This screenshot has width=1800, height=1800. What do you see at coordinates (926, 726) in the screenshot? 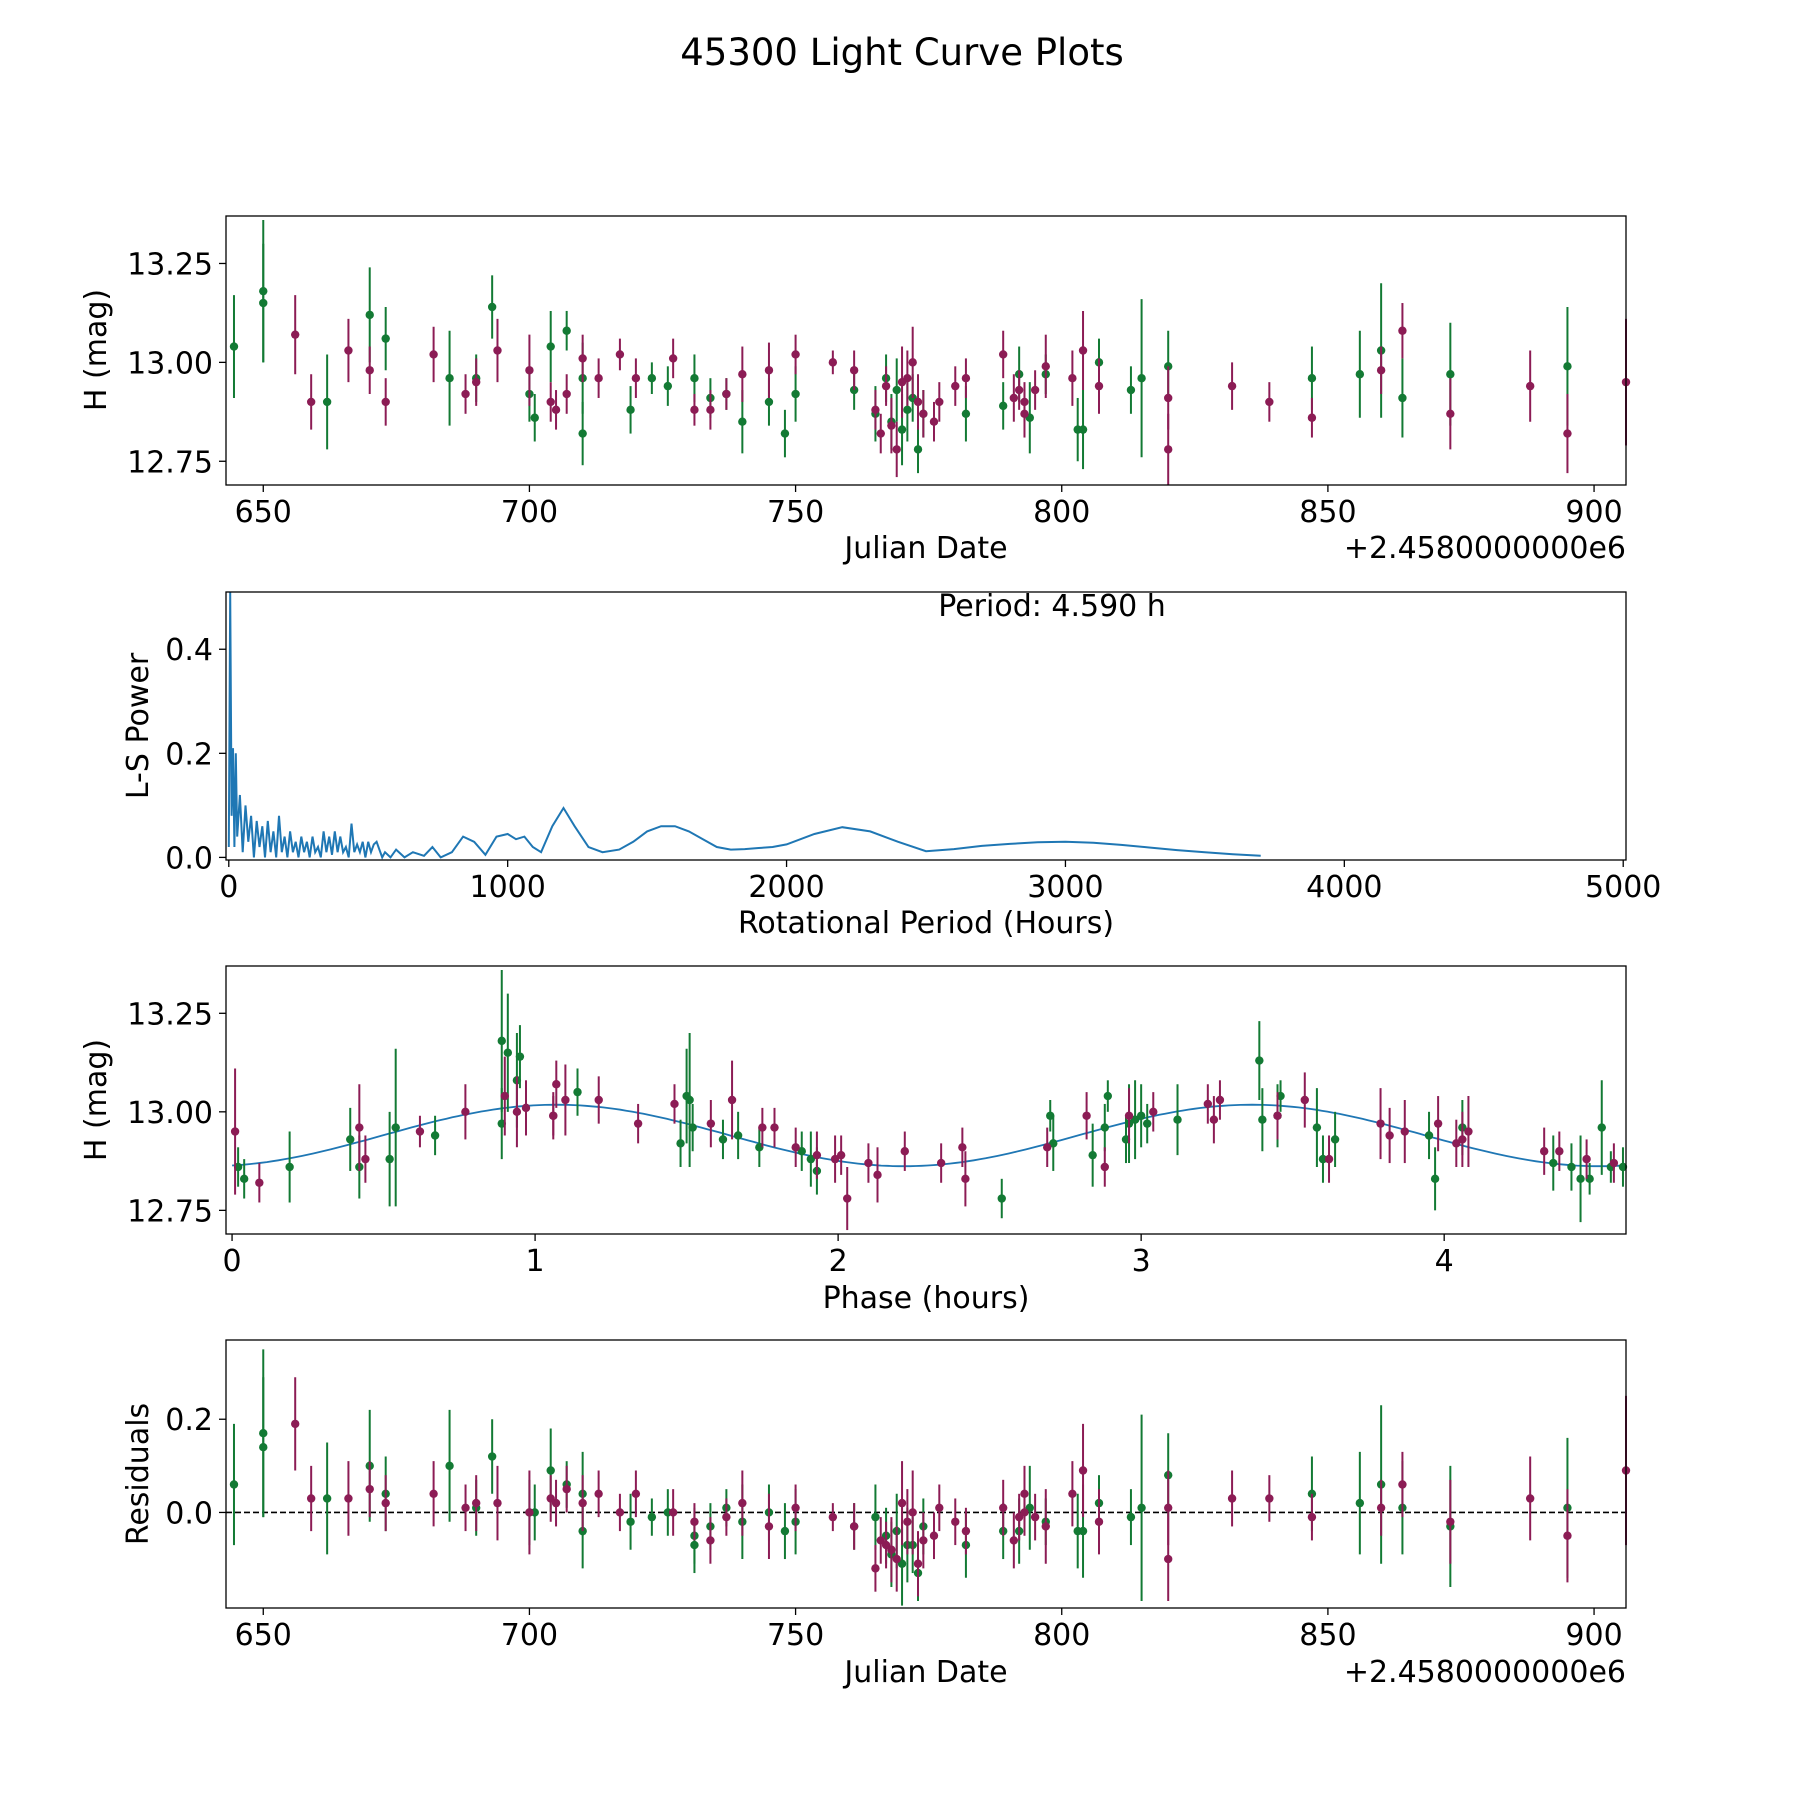
I see `periodogram-axes-frame` at bounding box center [926, 726].